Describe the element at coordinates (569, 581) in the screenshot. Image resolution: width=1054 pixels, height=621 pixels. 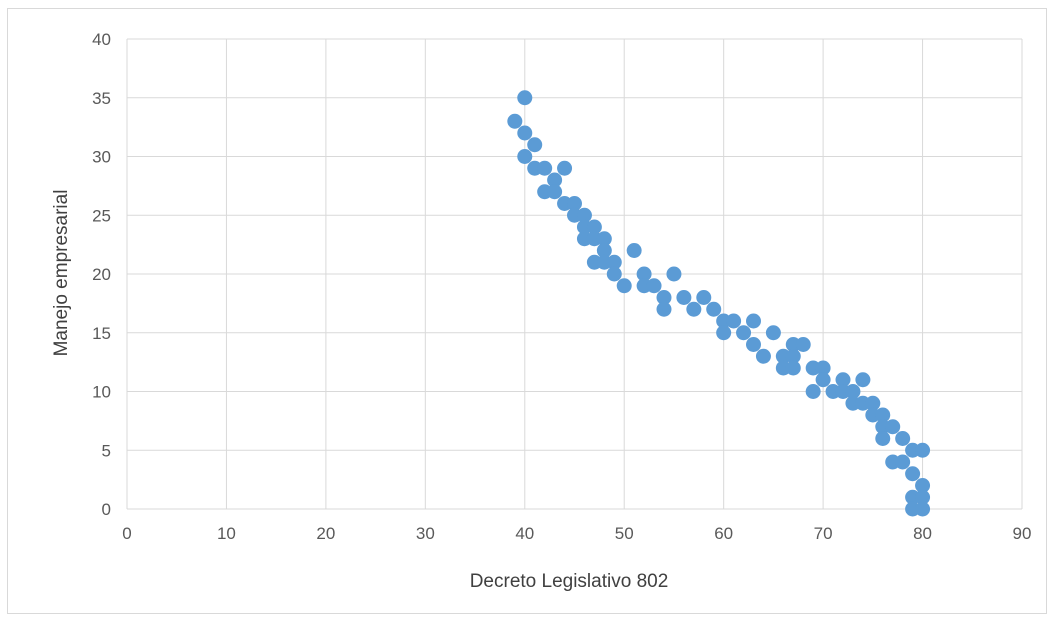
I see `x-axis-title: Decreto Legislativo 802` at that location.